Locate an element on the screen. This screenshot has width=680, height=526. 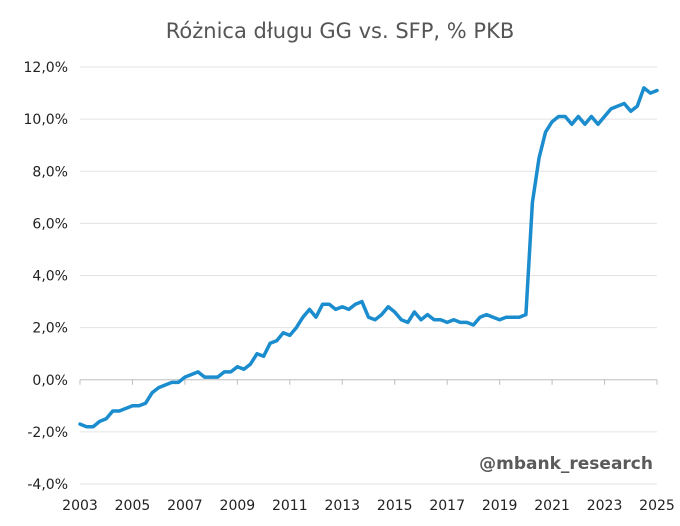
x-tick-label: 2007 is located at coordinates (185, 506).